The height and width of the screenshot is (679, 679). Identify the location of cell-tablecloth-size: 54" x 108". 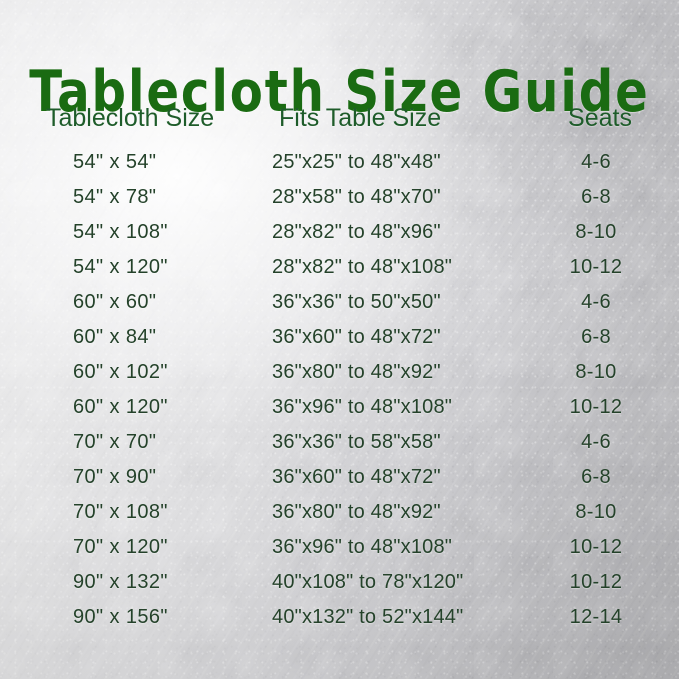
(120, 232).